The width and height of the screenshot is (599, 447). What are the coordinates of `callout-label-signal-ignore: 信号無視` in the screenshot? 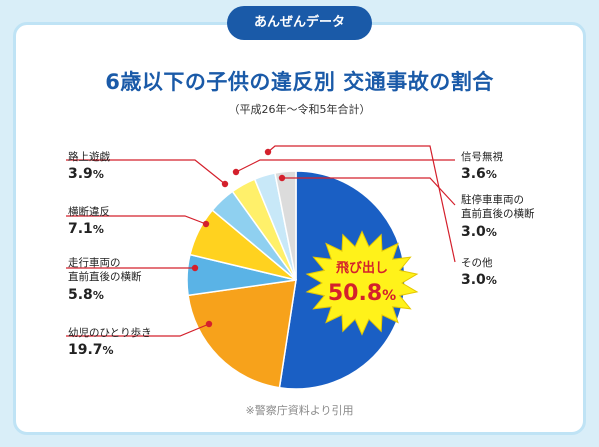 It's located at (482, 157).